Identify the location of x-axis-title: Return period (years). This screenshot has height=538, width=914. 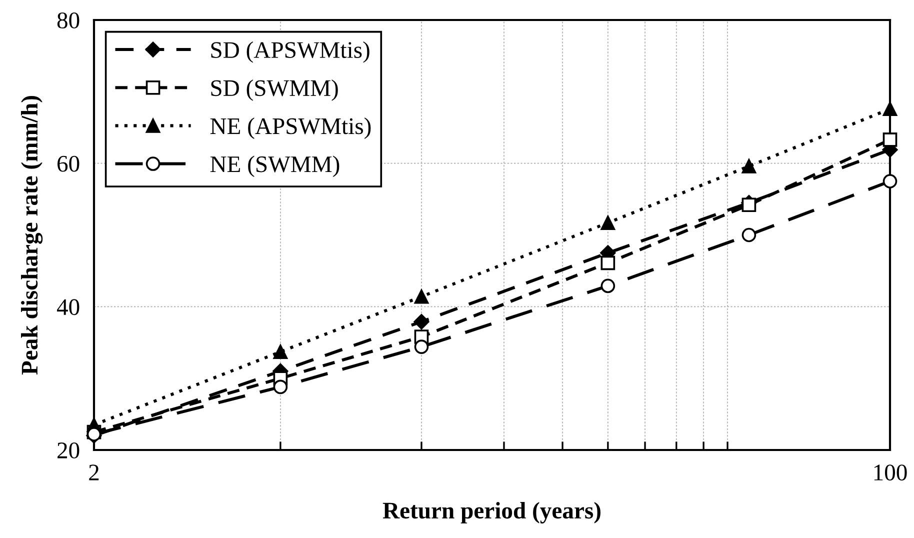
(491, 513).